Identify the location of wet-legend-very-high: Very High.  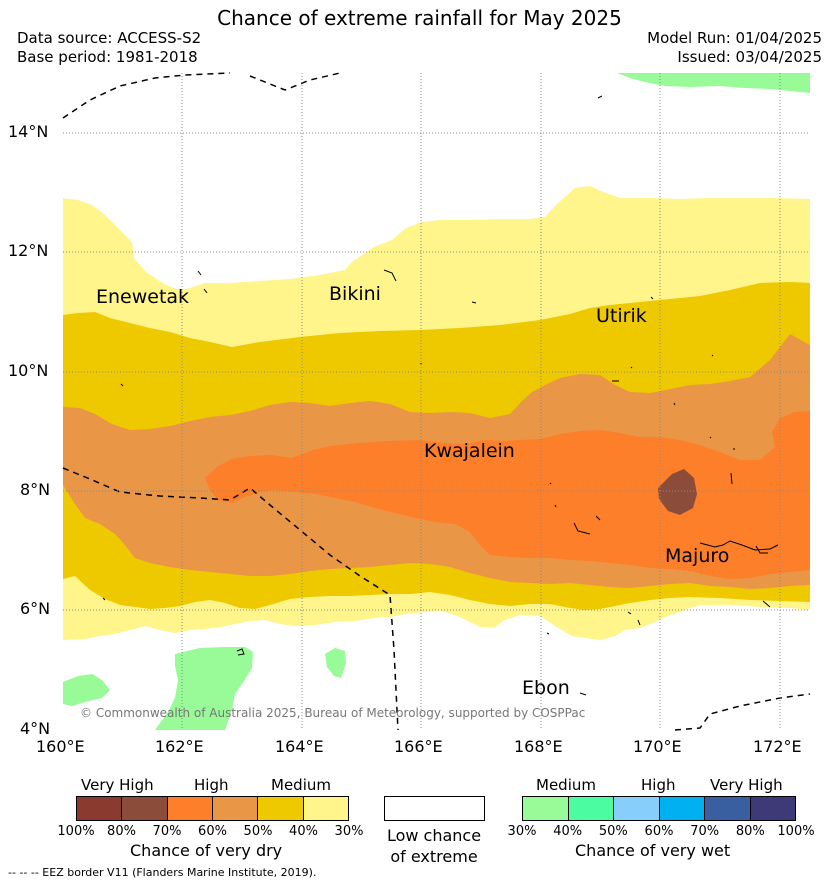
(746, 785).